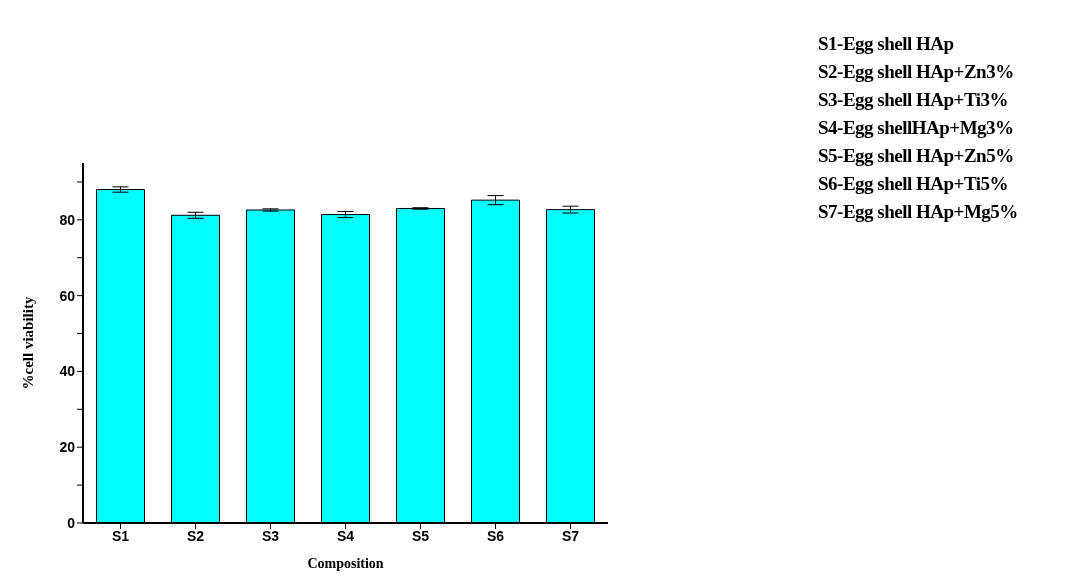 The image size is (1067, 581). What do you see at coordinates (495, 535) in the screenshot?
I see `x-tick-label: S6` at bounding box center [495, 535].